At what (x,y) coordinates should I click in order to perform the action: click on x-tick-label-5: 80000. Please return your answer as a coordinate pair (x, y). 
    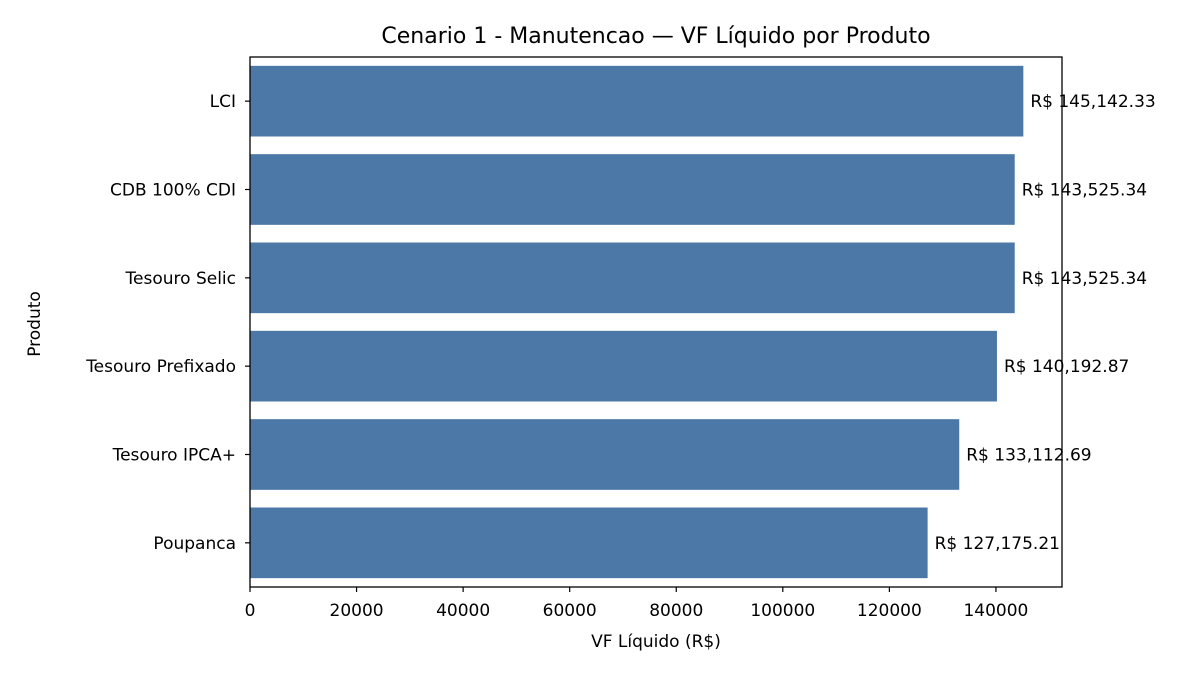
    Looking at the image, I should click on (676, 611).